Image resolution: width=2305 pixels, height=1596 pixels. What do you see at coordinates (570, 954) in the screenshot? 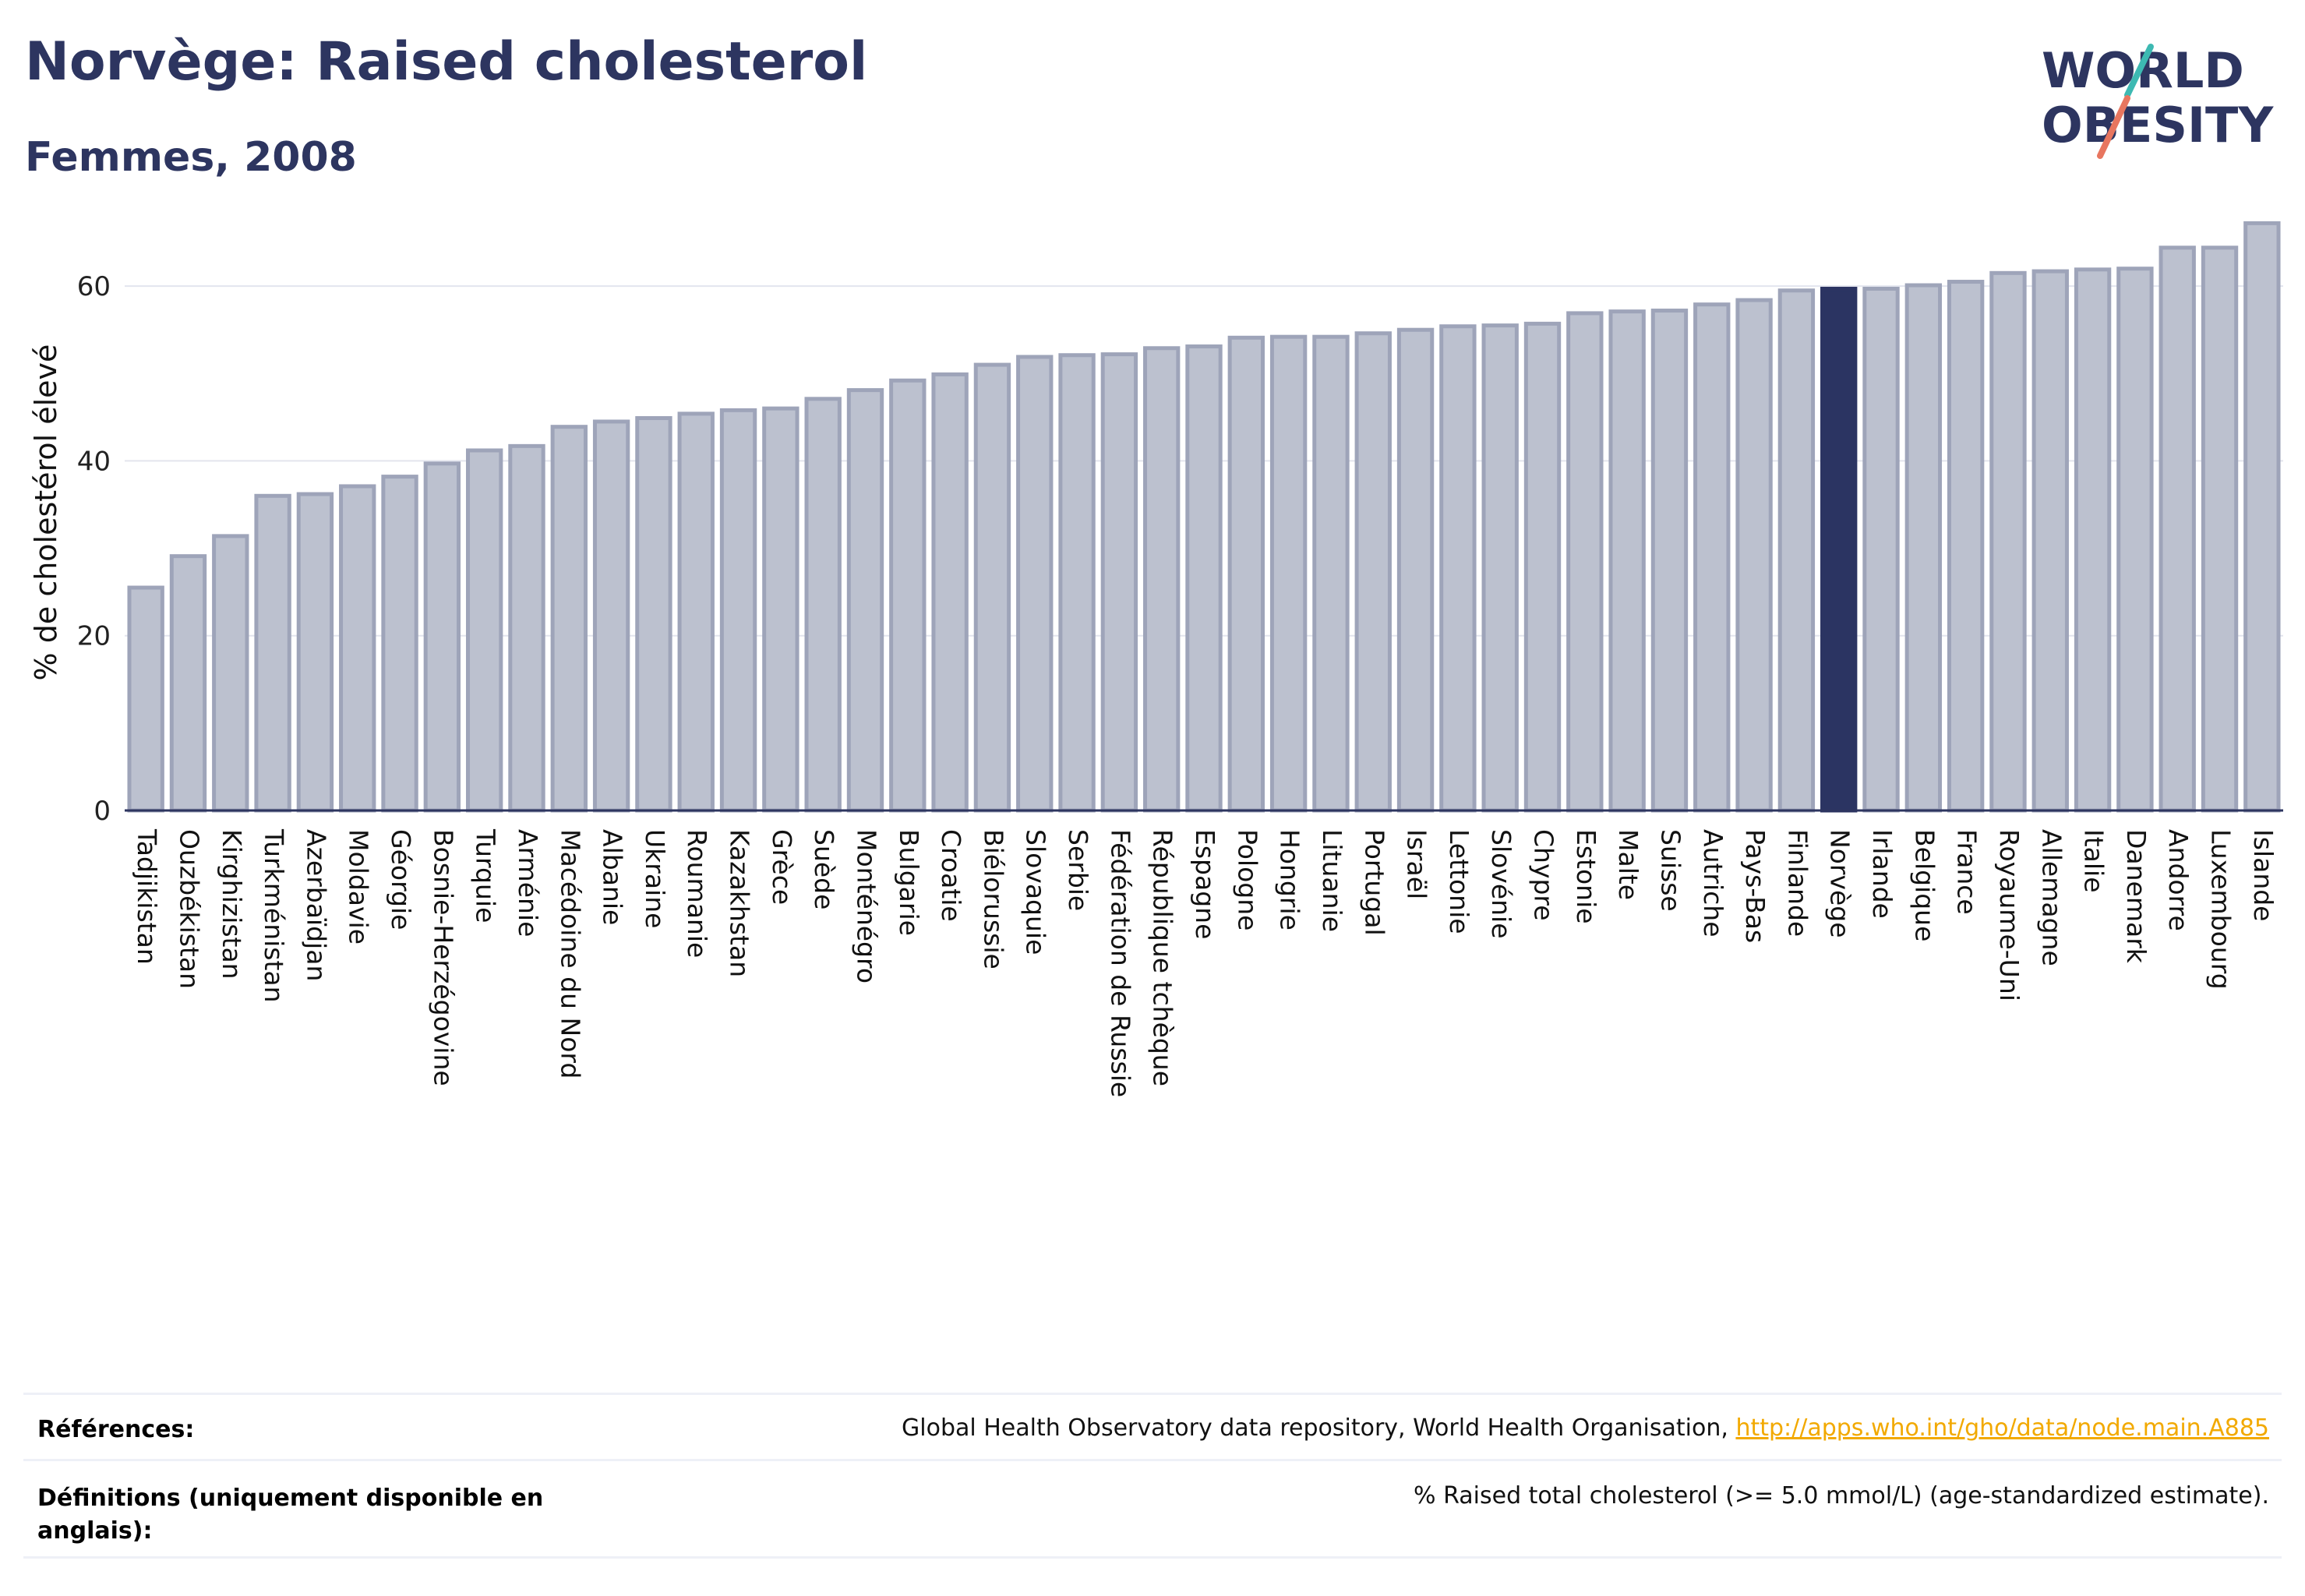
I see `x-tick-label: Macédoine du Nord` at bounding box center [570, 954].